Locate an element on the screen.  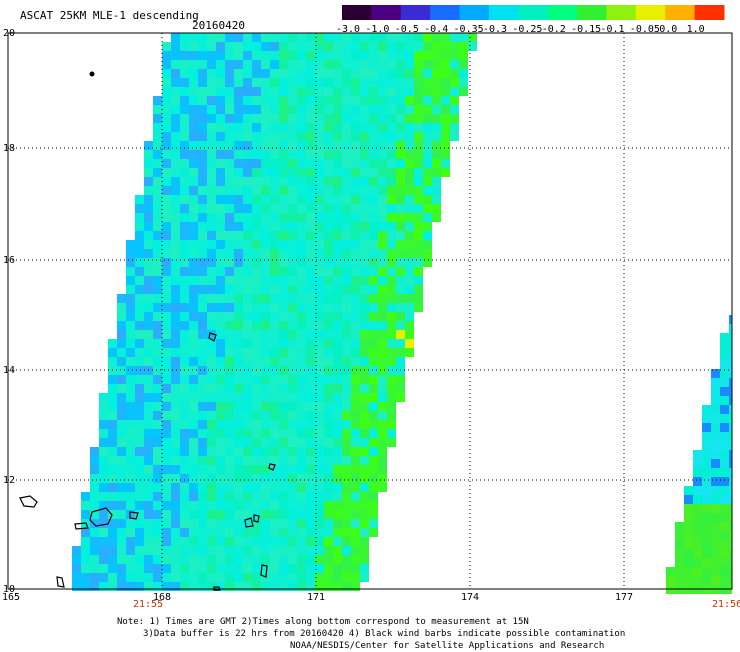
color-scale-label: -0.15 is located at coordinates (586, 29).